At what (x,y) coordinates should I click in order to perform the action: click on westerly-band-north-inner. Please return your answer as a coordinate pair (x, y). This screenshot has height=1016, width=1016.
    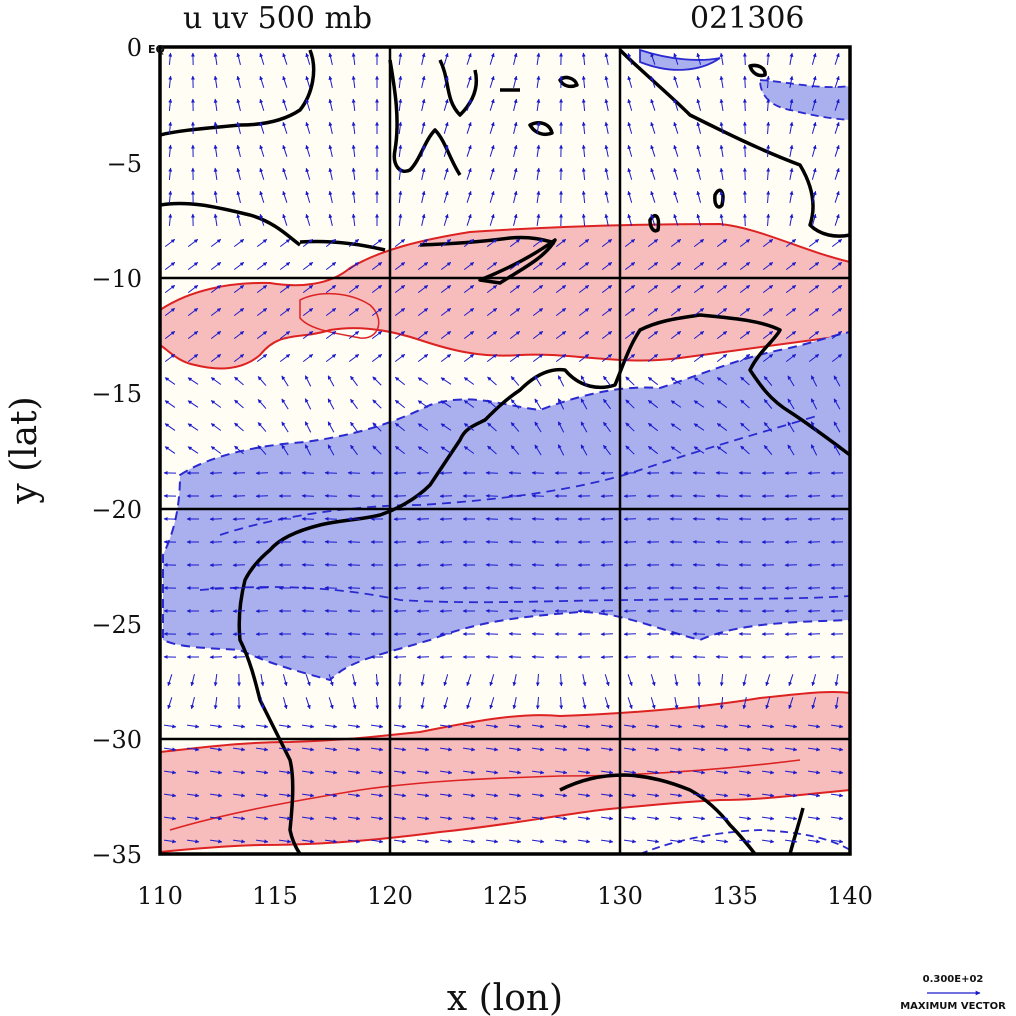
    Looking at the image, I should click on (339, 315).